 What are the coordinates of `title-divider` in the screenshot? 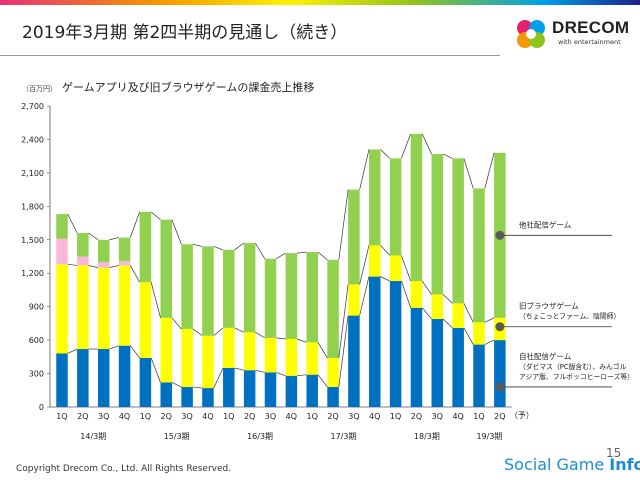 It's located at (250, 55).